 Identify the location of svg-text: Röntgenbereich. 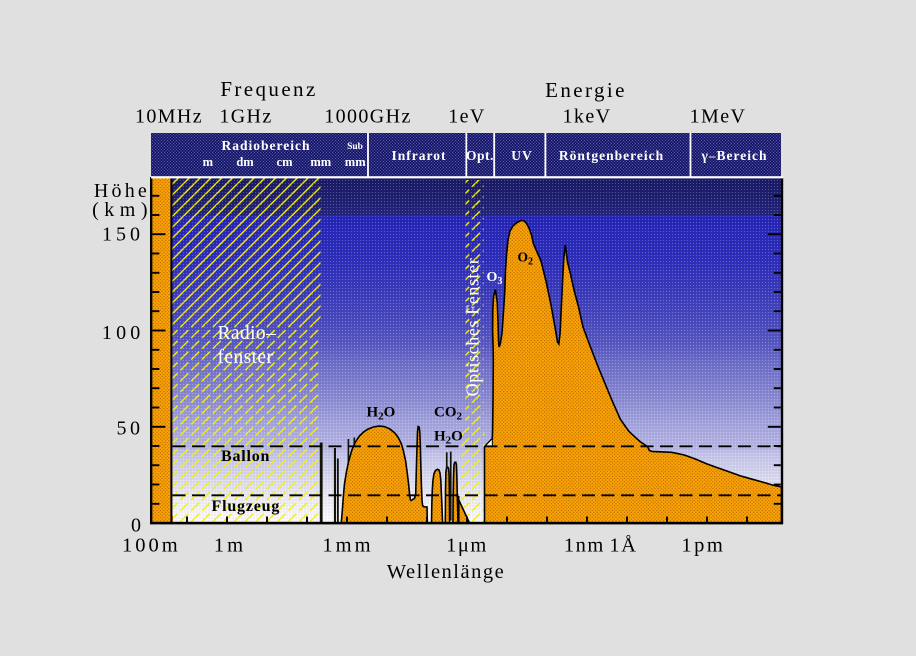
(611, 155).